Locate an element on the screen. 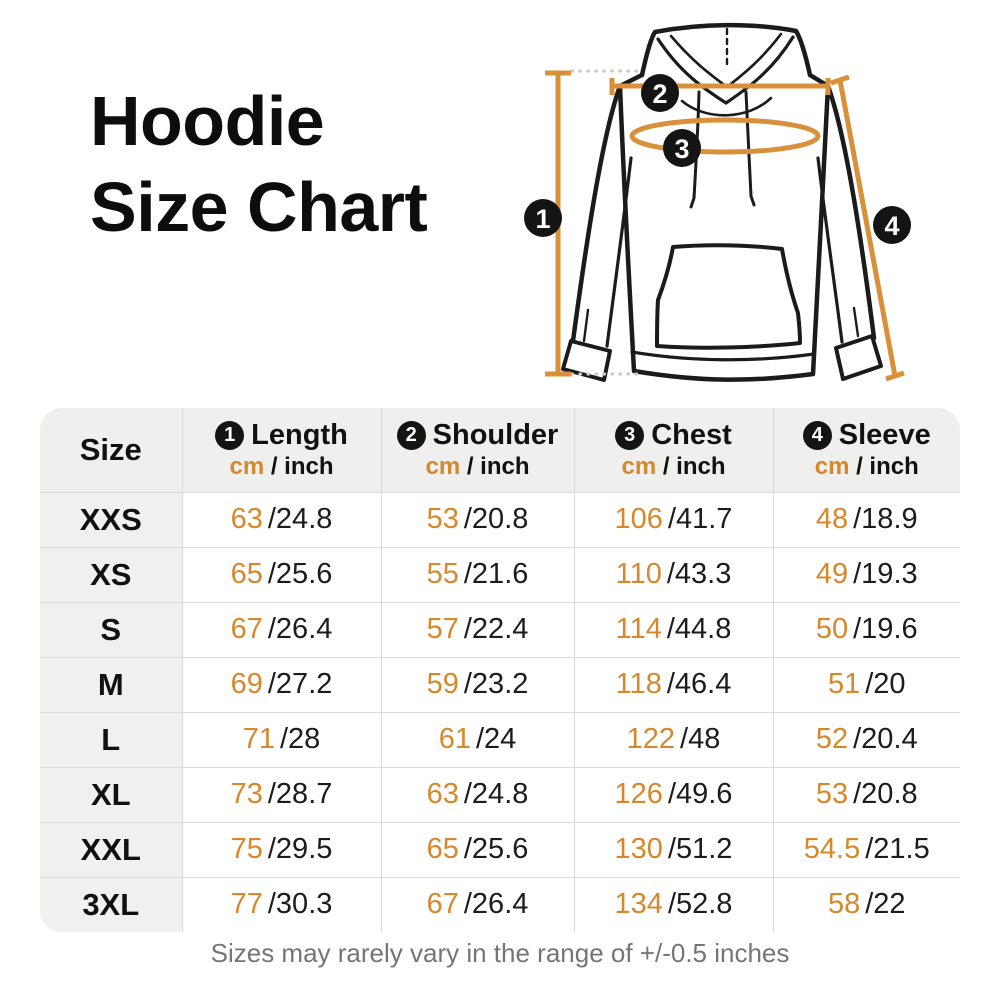 The height and width of the screenshot is (1000, 1000). size-label: XXL is located at coordinates (111, 849).